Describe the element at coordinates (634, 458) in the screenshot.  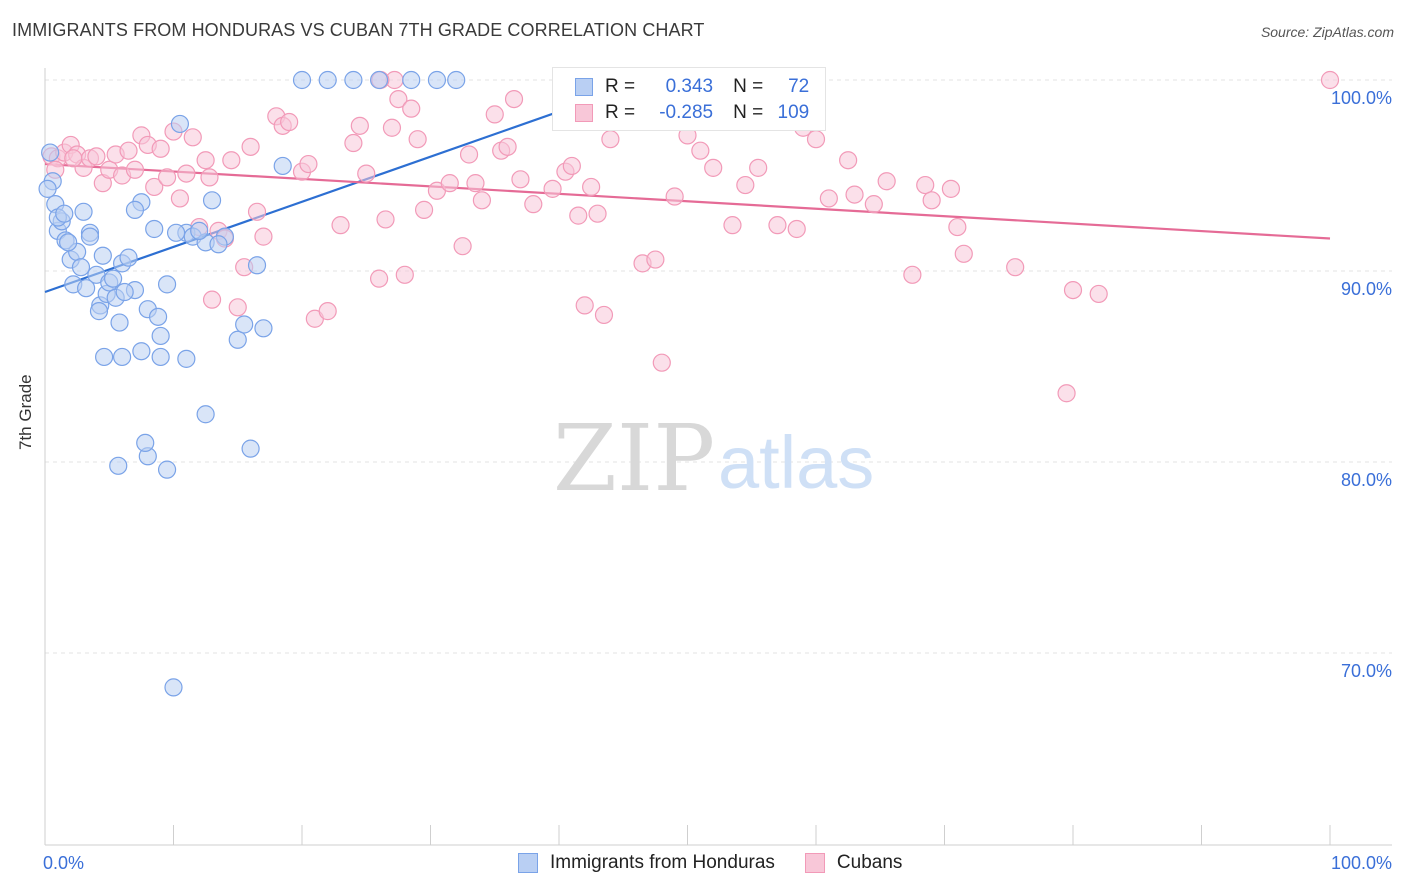
I see `watermark-zip: ZIP` at that location.